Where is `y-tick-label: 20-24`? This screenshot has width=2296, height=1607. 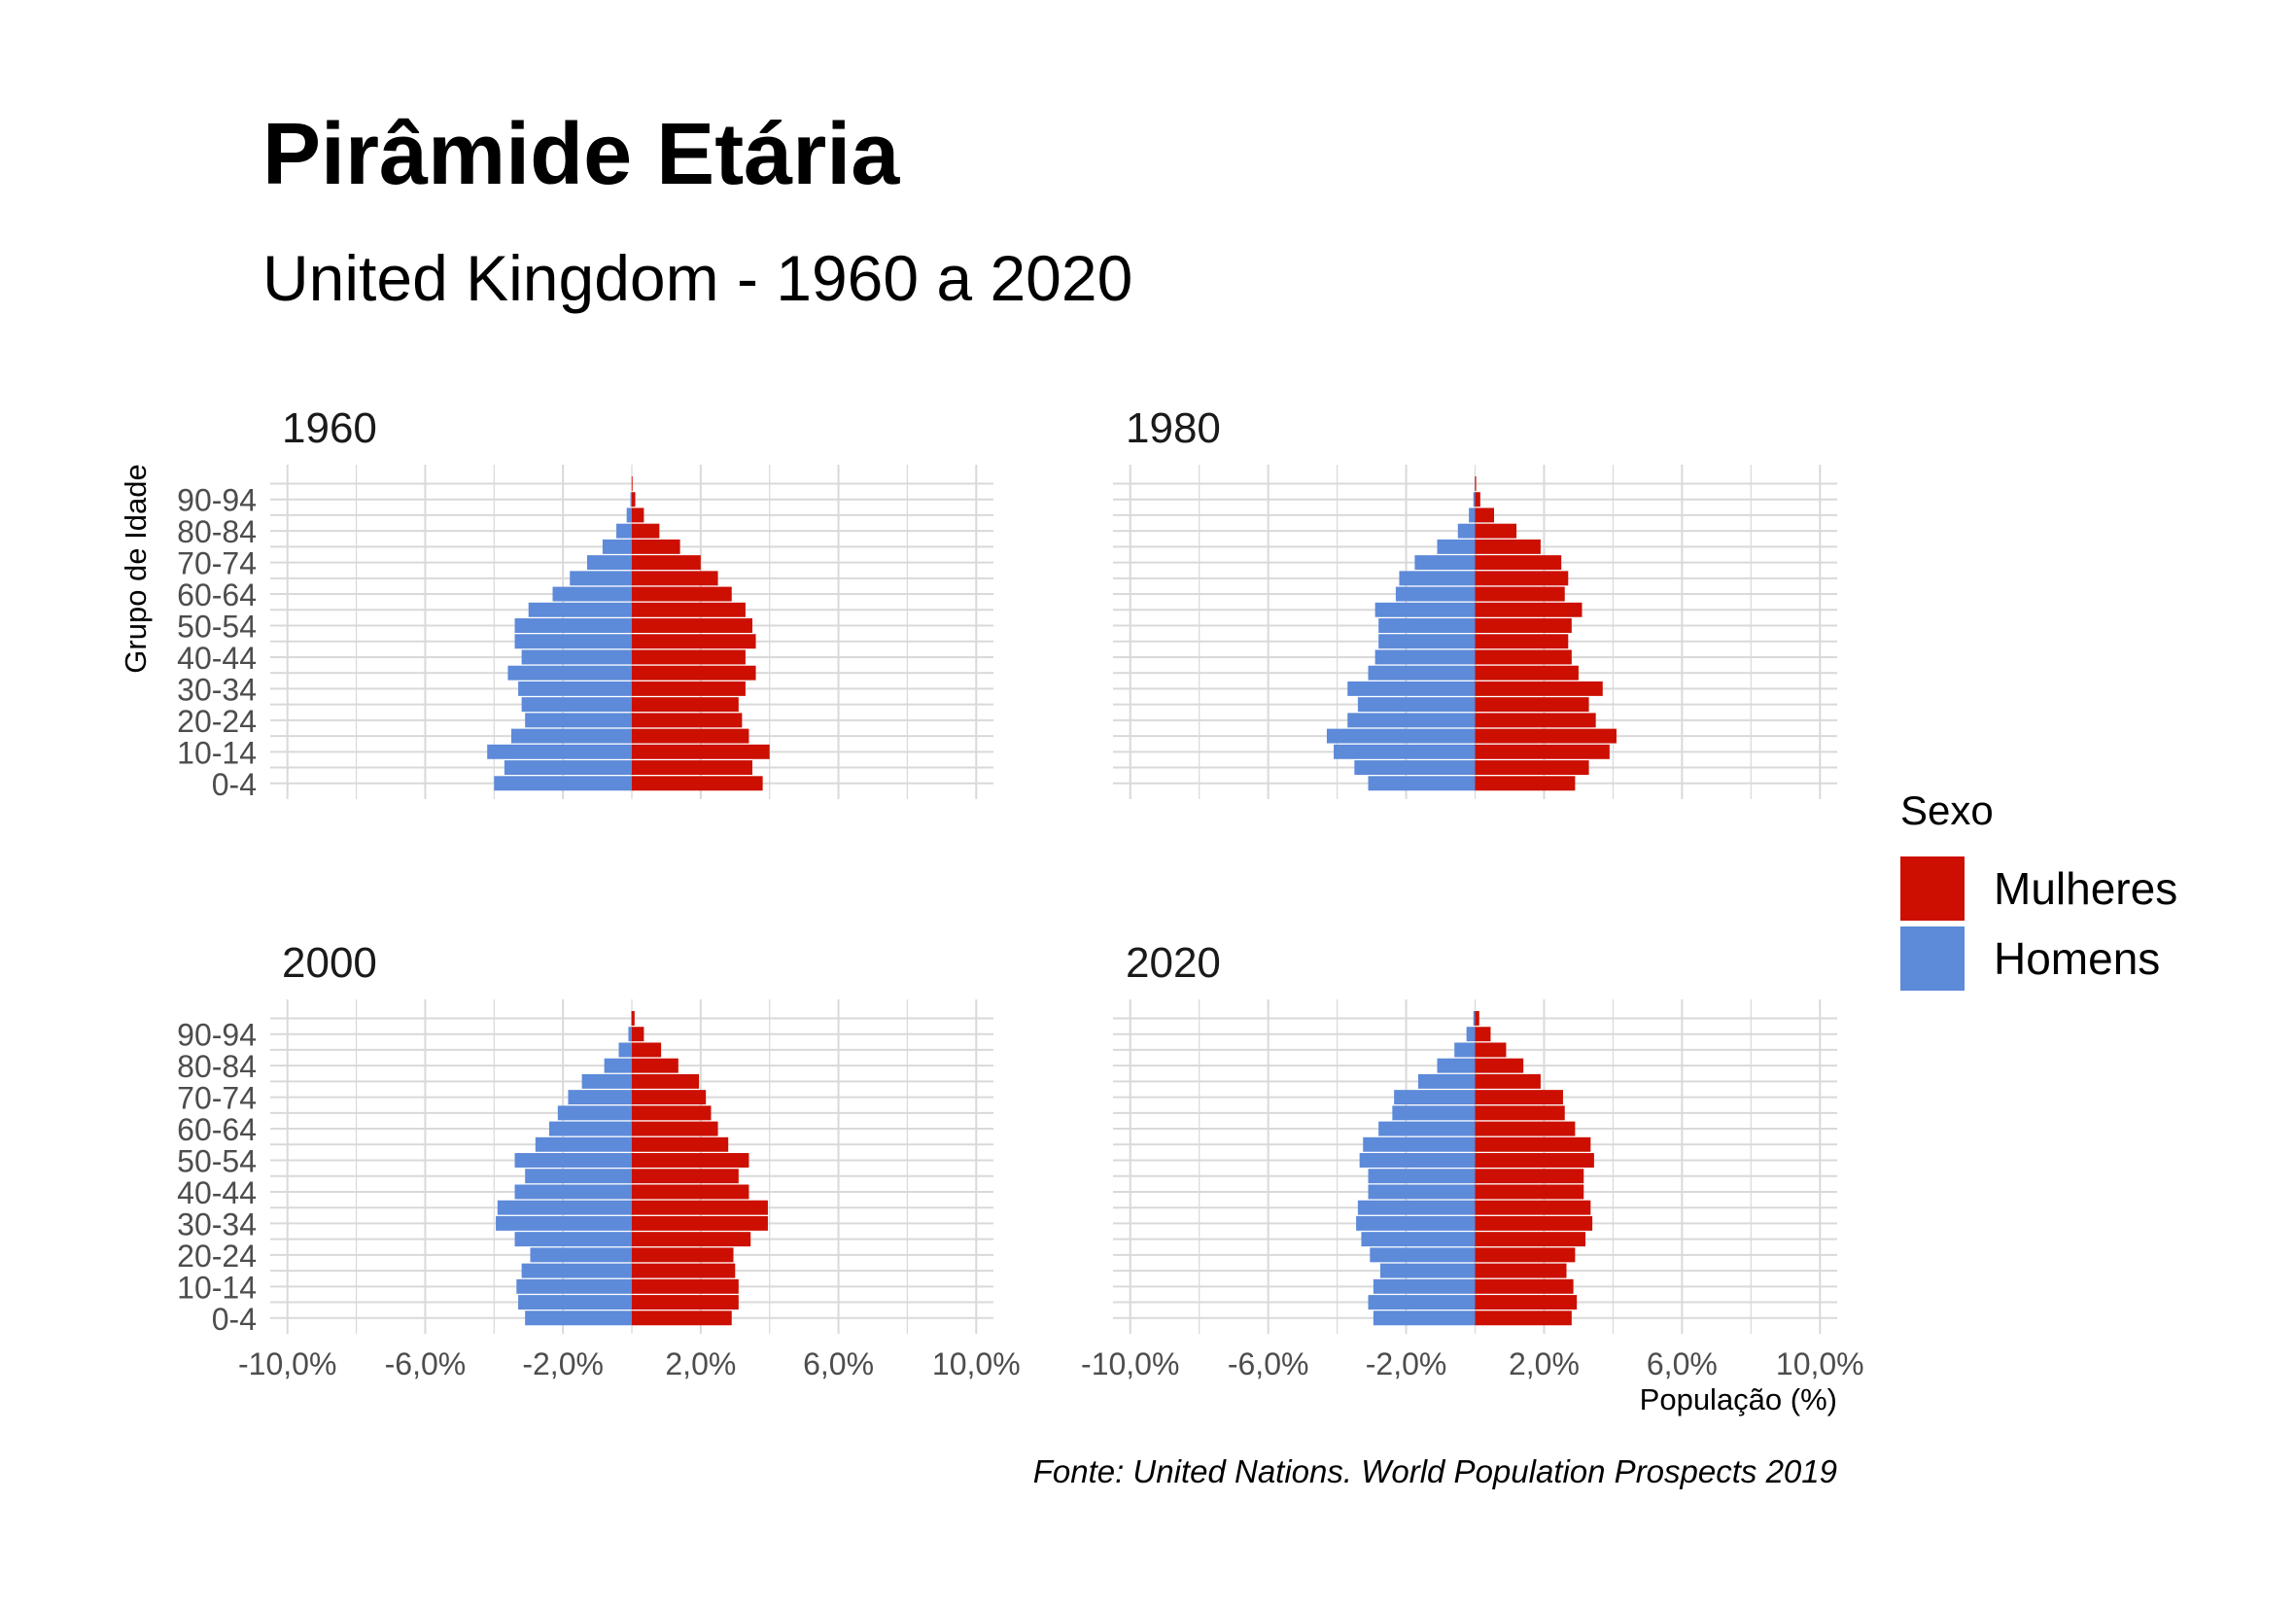 y-tick-label: 20-24 is located at coordinates (217, 721).